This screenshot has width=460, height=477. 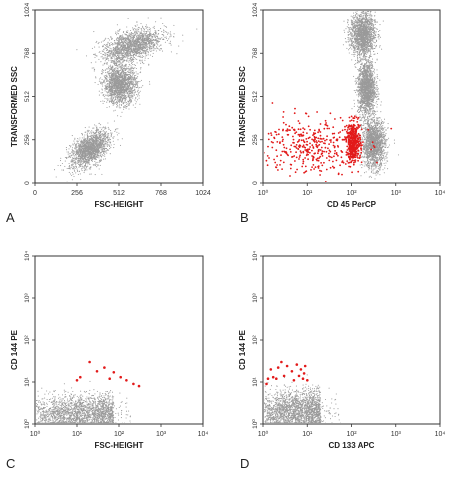 What do you see at coordinates (27, 9) in the screenshot?
I see `y-tick-label: 1024` at bounding box center [27, 9].